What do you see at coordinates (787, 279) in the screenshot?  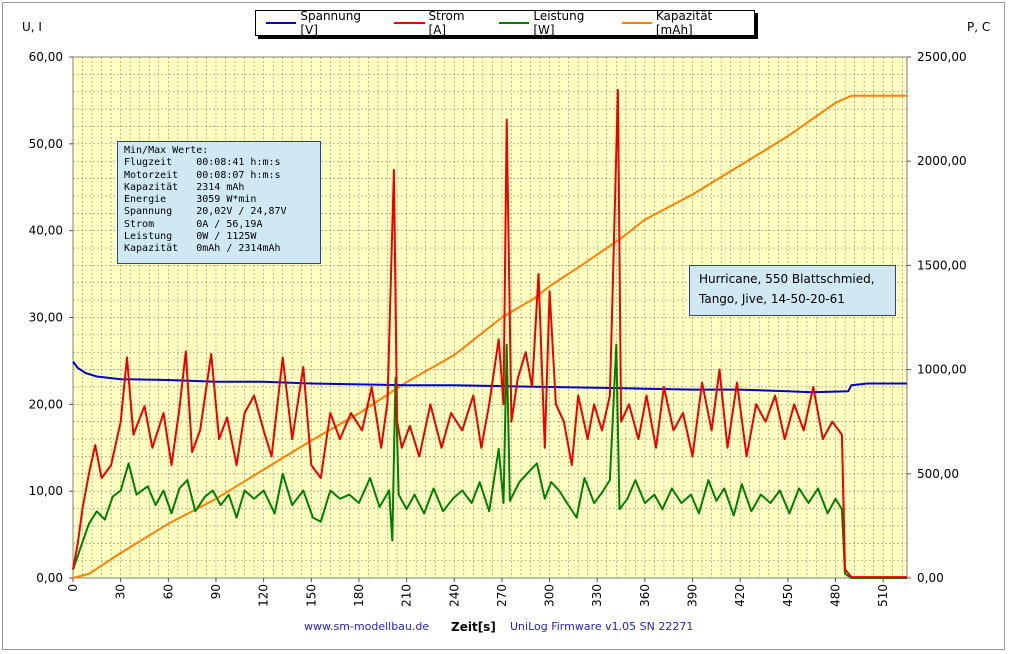 I see `flight-title-line-1: Hurricane, 550 Blattschmied,` at bounding box center [787, 279].